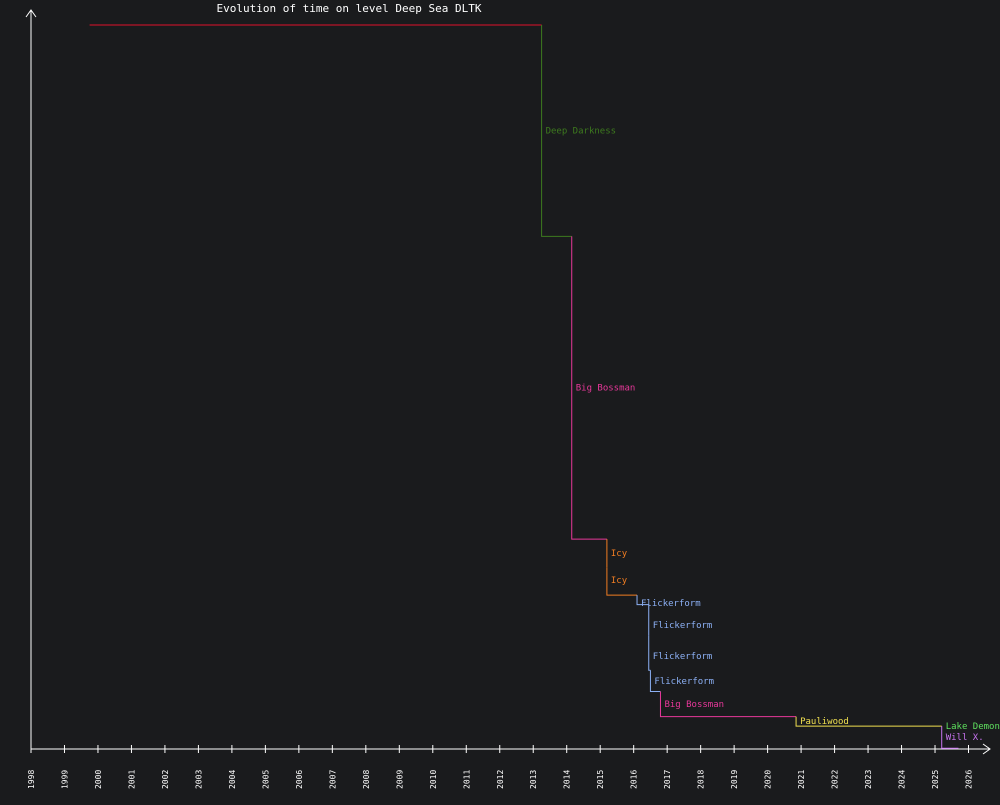  Describe the element at coordinates (634, 779) in the screenshot. I see `x-tick-label: 2016` at that location.